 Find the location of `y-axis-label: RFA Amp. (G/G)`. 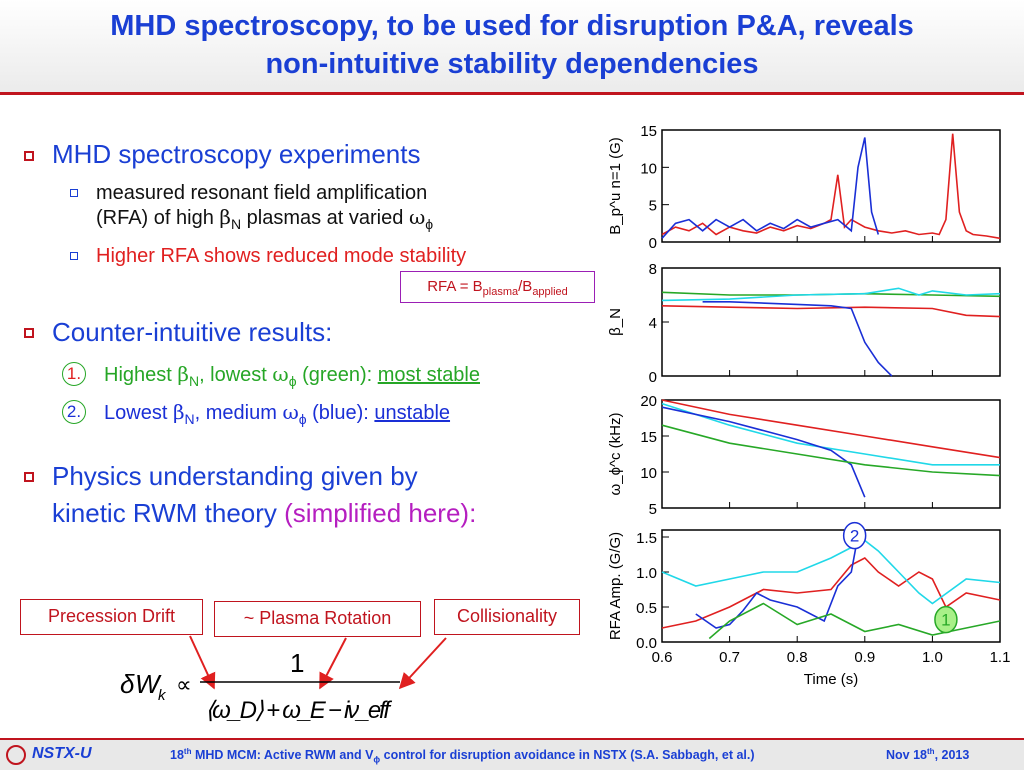

y-axis-label: RFA Amp. (G/G) is located at coordinates (615, 586).